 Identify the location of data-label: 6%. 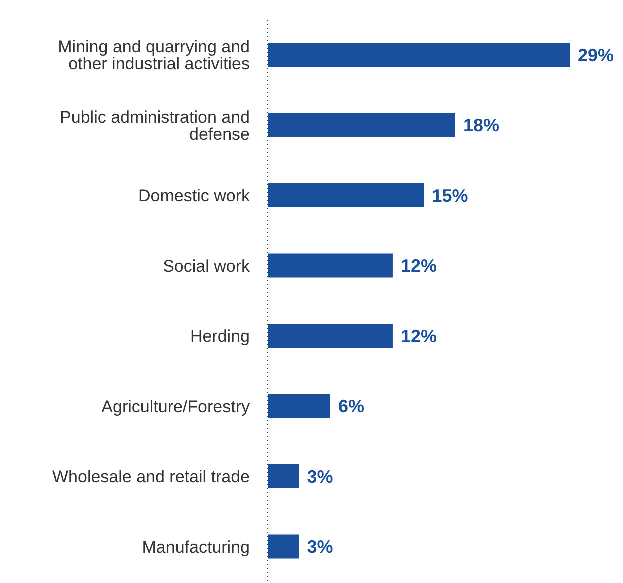
(351, 406).